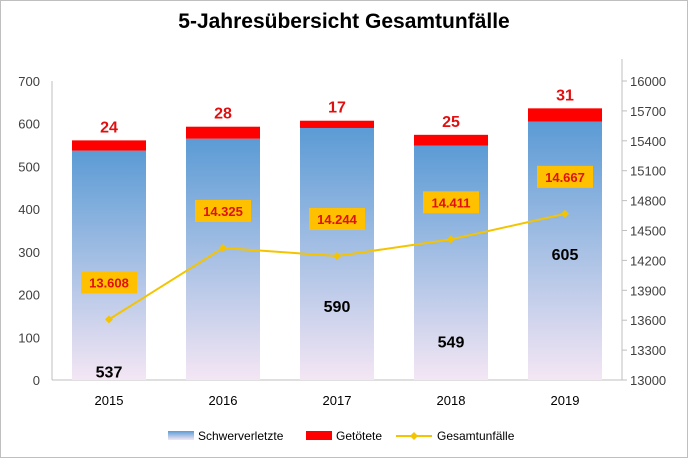 The image size is (688, 458). Describe the element at coordinates (451, 342) in the screenshot. I see `data-label-schwerverletzte: 549` at that location.